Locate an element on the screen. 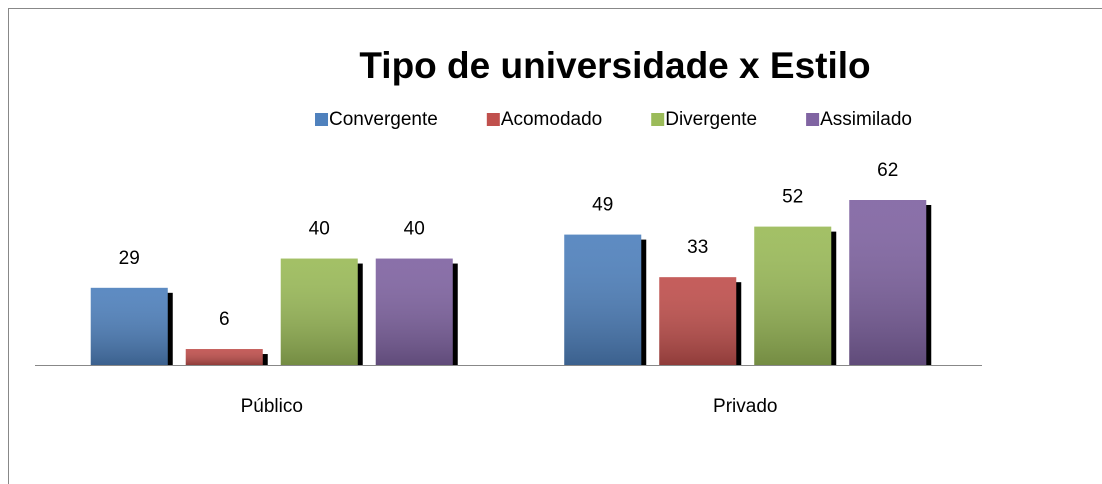 This screenshot has height=484, width=1102. data-label: 33 is located at coordinates (697, 247).